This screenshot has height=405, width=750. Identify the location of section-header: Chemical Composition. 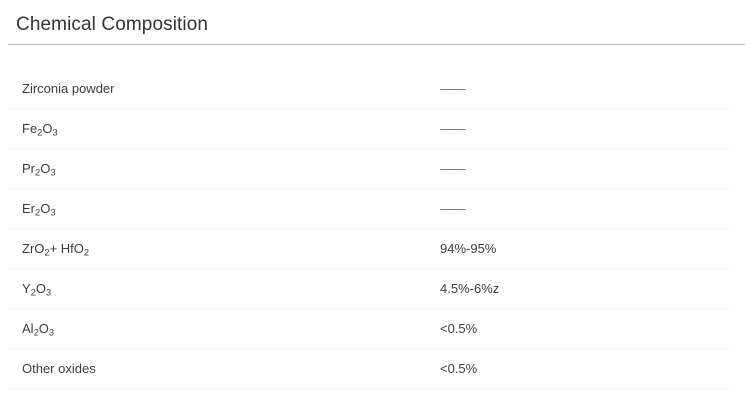
(375, 19).